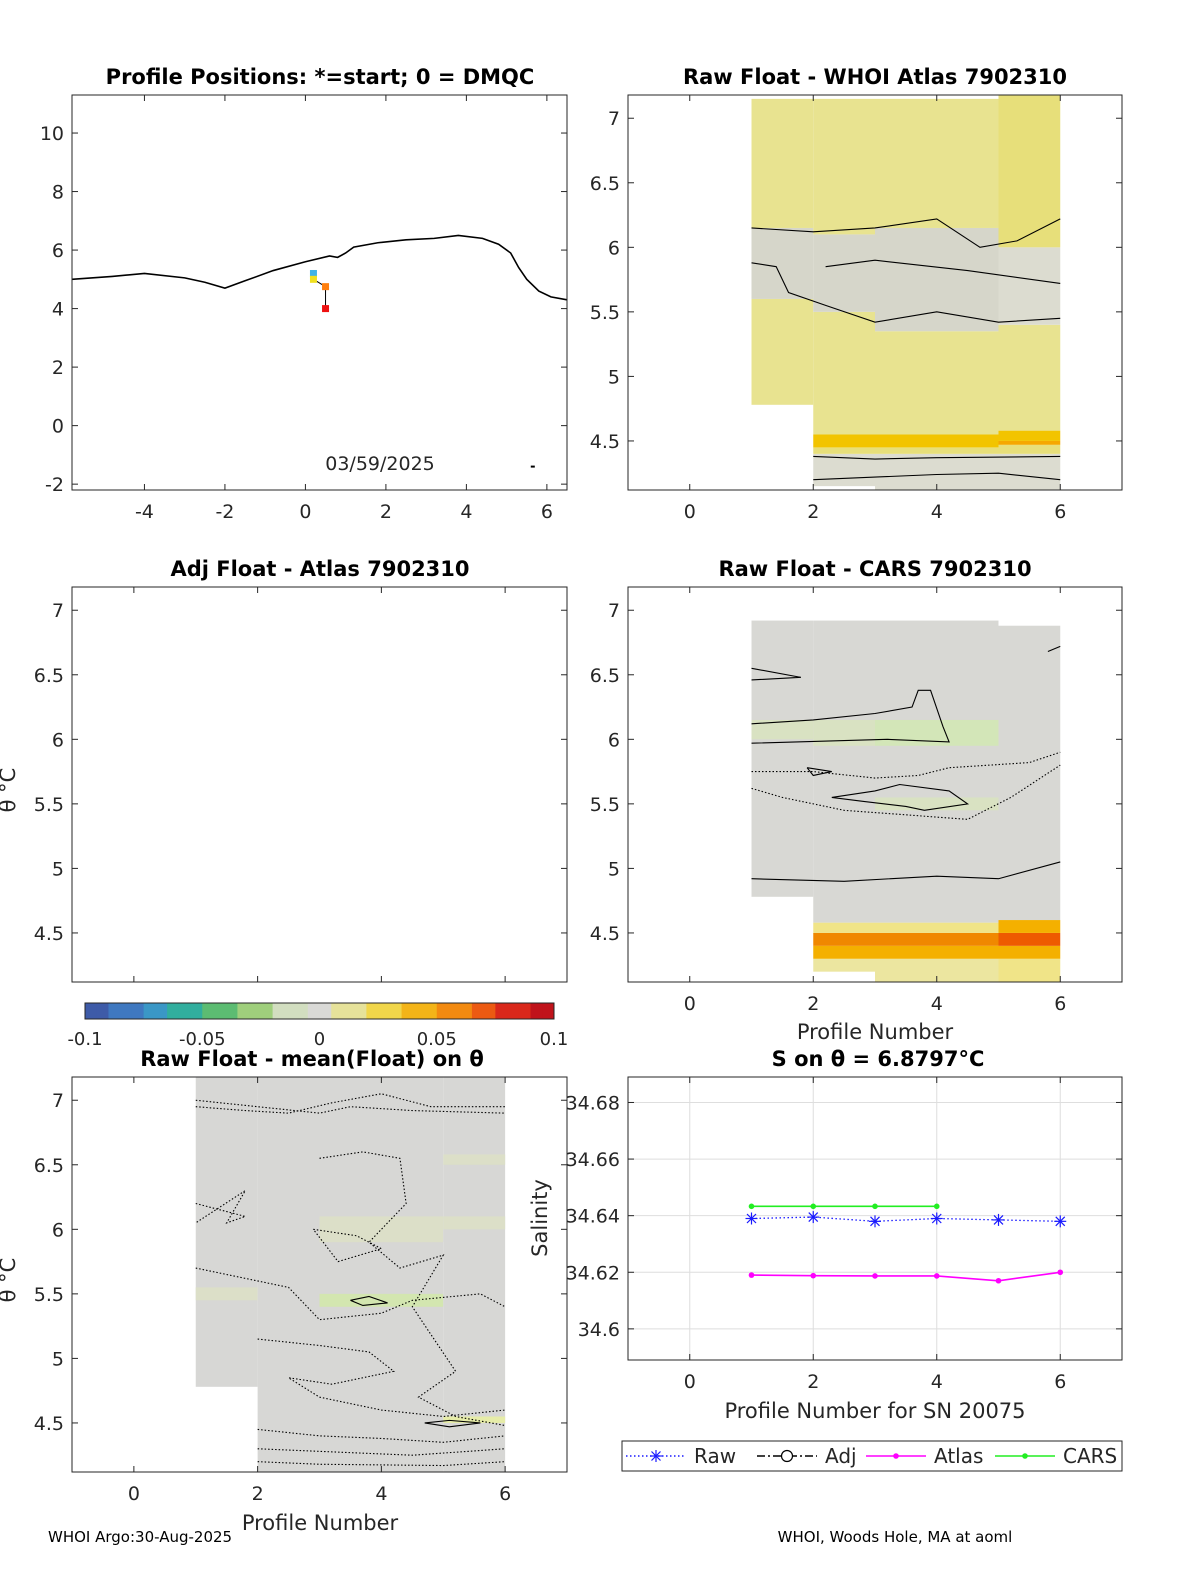  Describe the element at coordinates (505, 1494) in the screenshot. I see `anom-xtick-label: 6` at that location.